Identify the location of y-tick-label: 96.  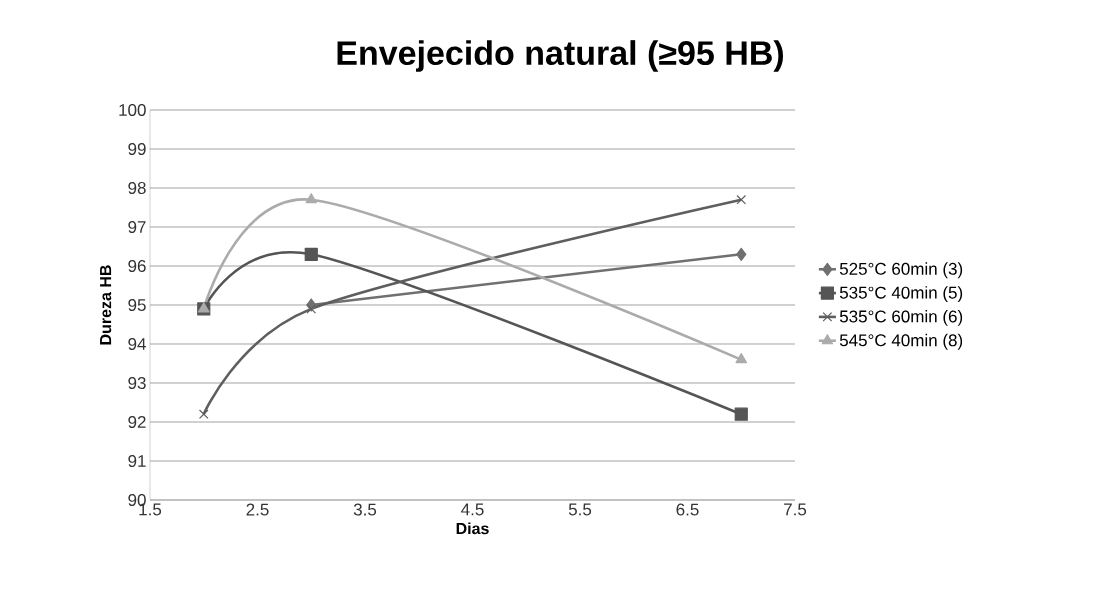
(137, 266).